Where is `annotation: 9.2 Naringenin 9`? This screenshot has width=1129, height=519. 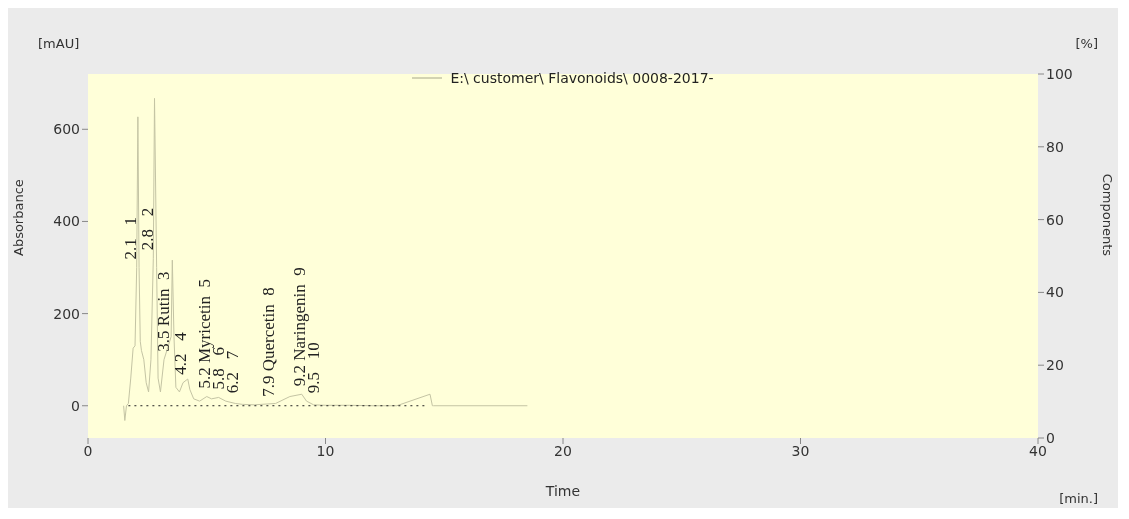 annotation: 9.2 Naringenin 9 is located at coordinates (299, 327).